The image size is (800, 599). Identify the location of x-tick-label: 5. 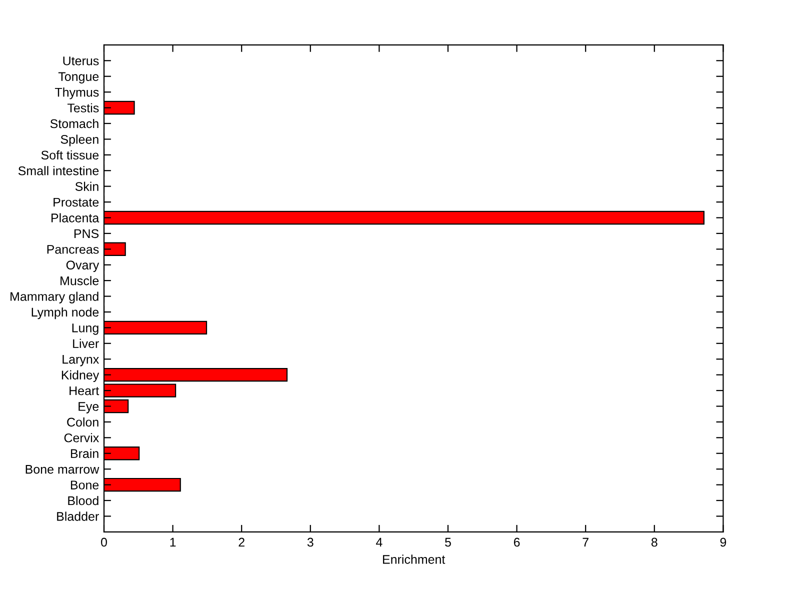
(448, 542).